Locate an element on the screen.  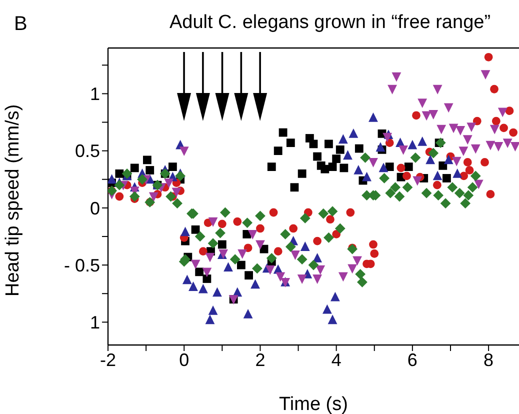
y-tick-label: - 0.5 is located at coordinates (82, 265).